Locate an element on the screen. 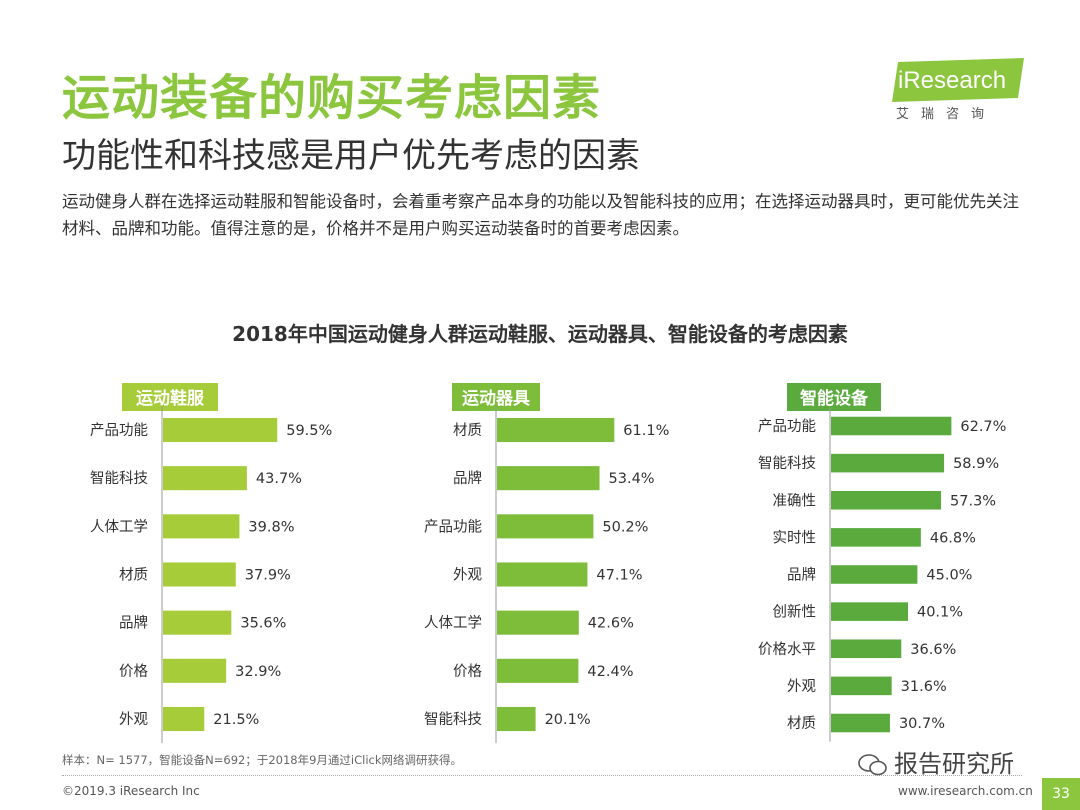  data-label: 46.8% is located at coordinates (953, 538).